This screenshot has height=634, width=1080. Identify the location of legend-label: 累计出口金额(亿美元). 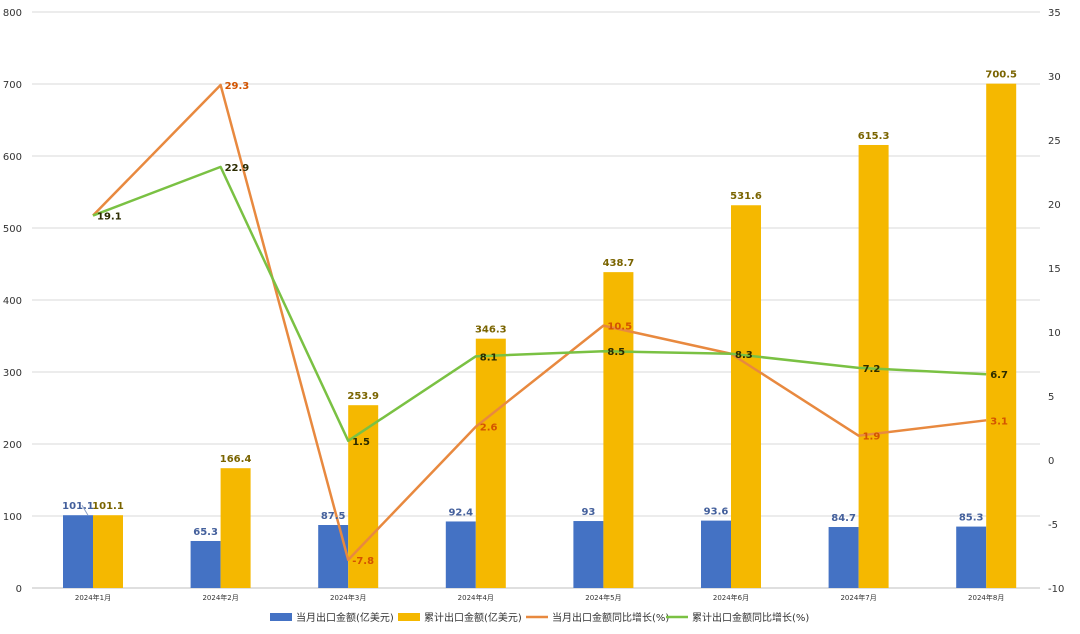
(473, 617).